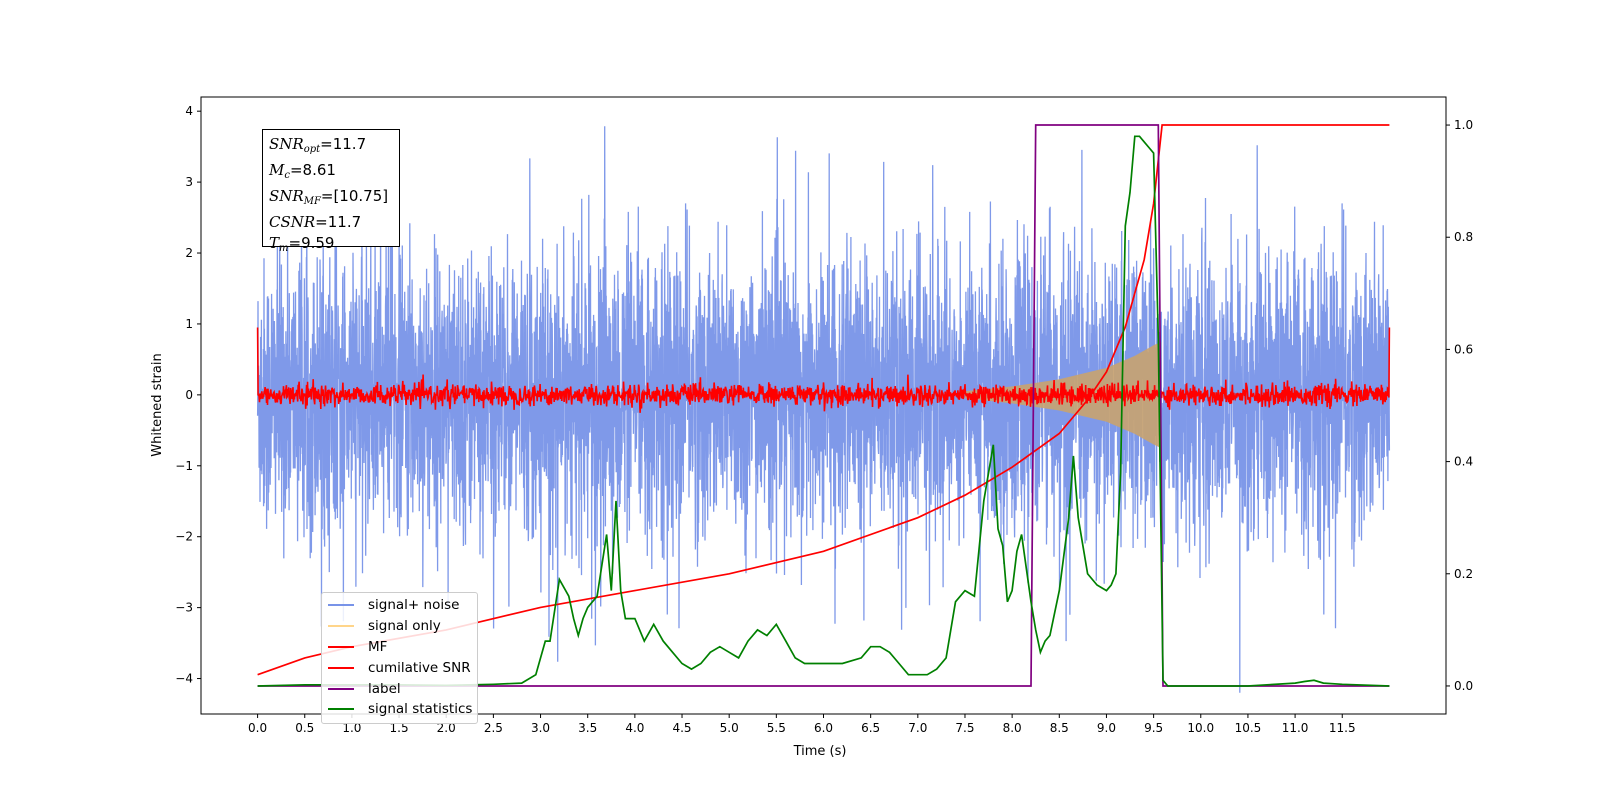 This screenshot has height=800, width=1600. I want to click on x-tick-label: 6.0, so click(823, 728).